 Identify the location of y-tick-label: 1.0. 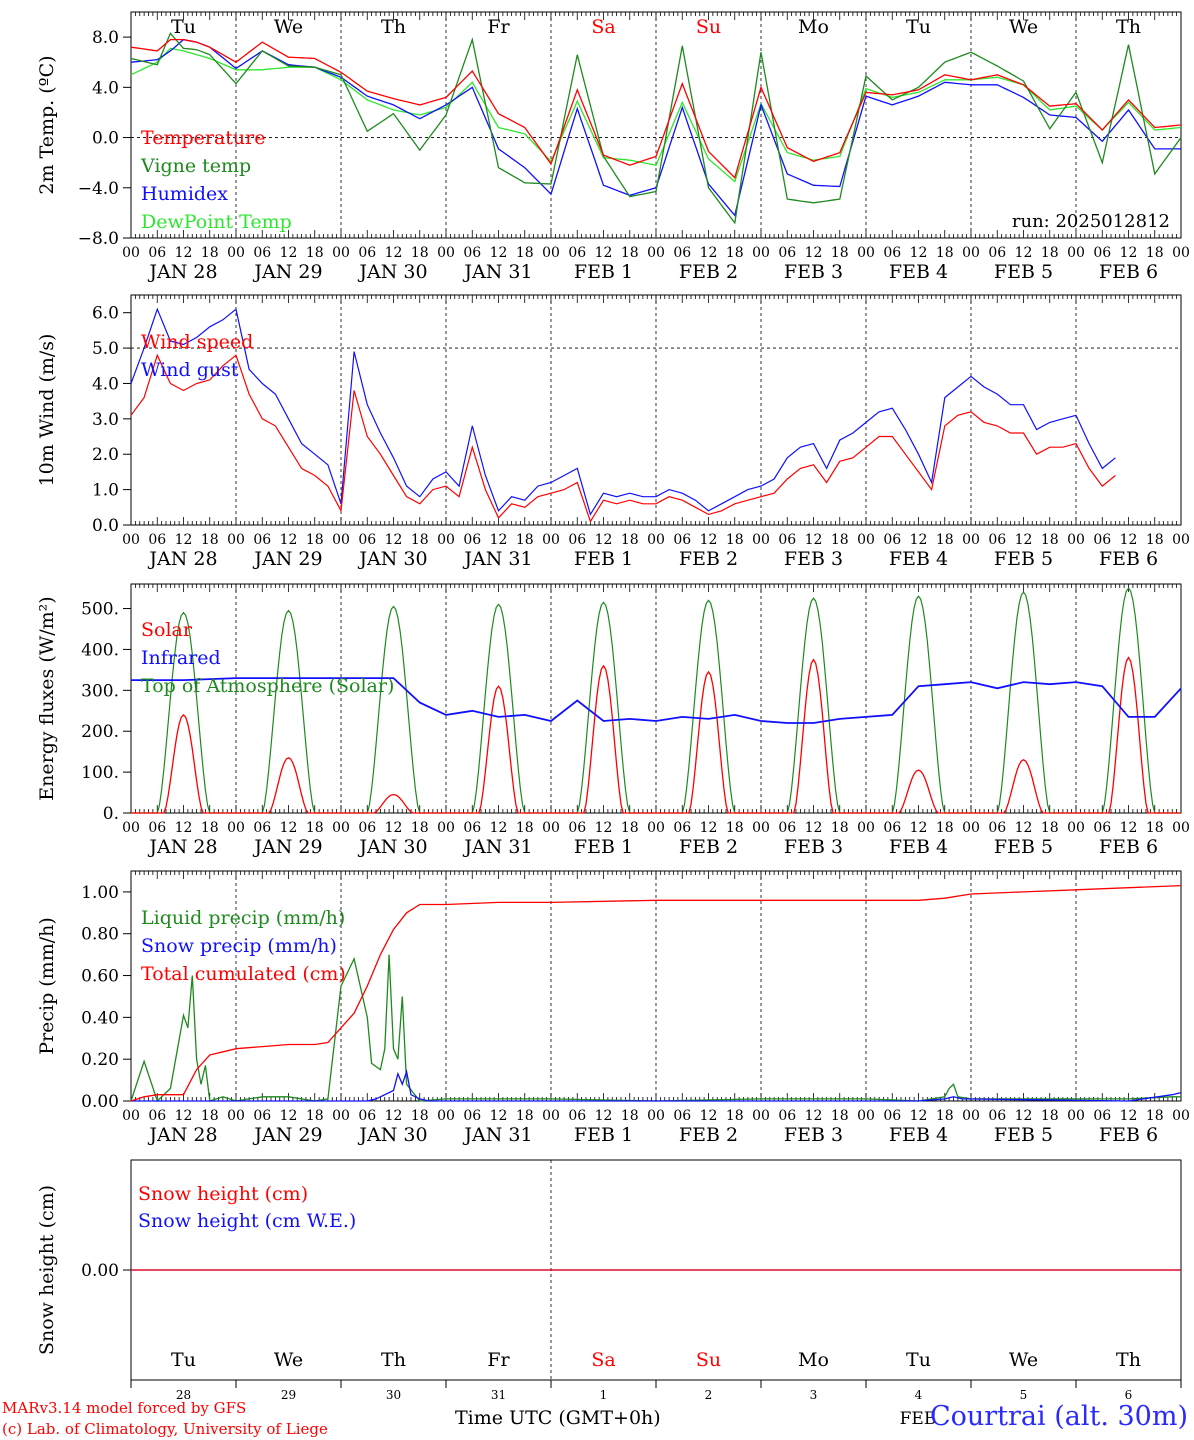
(105, 491).